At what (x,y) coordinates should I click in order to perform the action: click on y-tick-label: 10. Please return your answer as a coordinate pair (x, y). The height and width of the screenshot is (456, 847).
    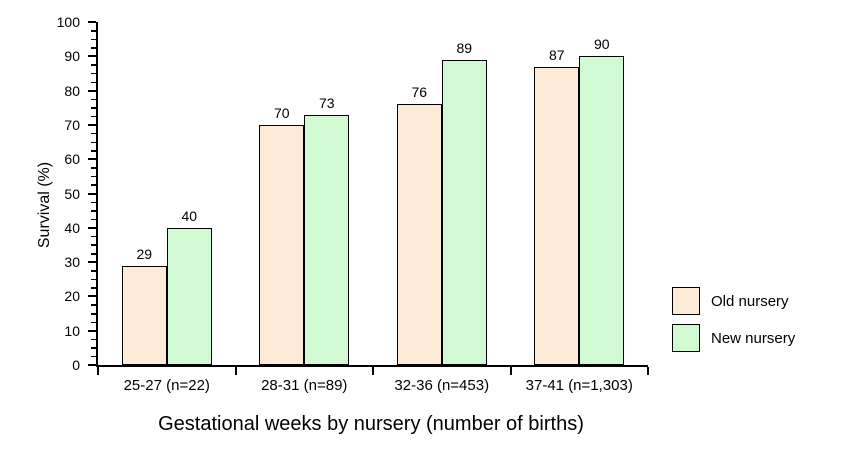
    Looking at the image, I should click on (72, 330).